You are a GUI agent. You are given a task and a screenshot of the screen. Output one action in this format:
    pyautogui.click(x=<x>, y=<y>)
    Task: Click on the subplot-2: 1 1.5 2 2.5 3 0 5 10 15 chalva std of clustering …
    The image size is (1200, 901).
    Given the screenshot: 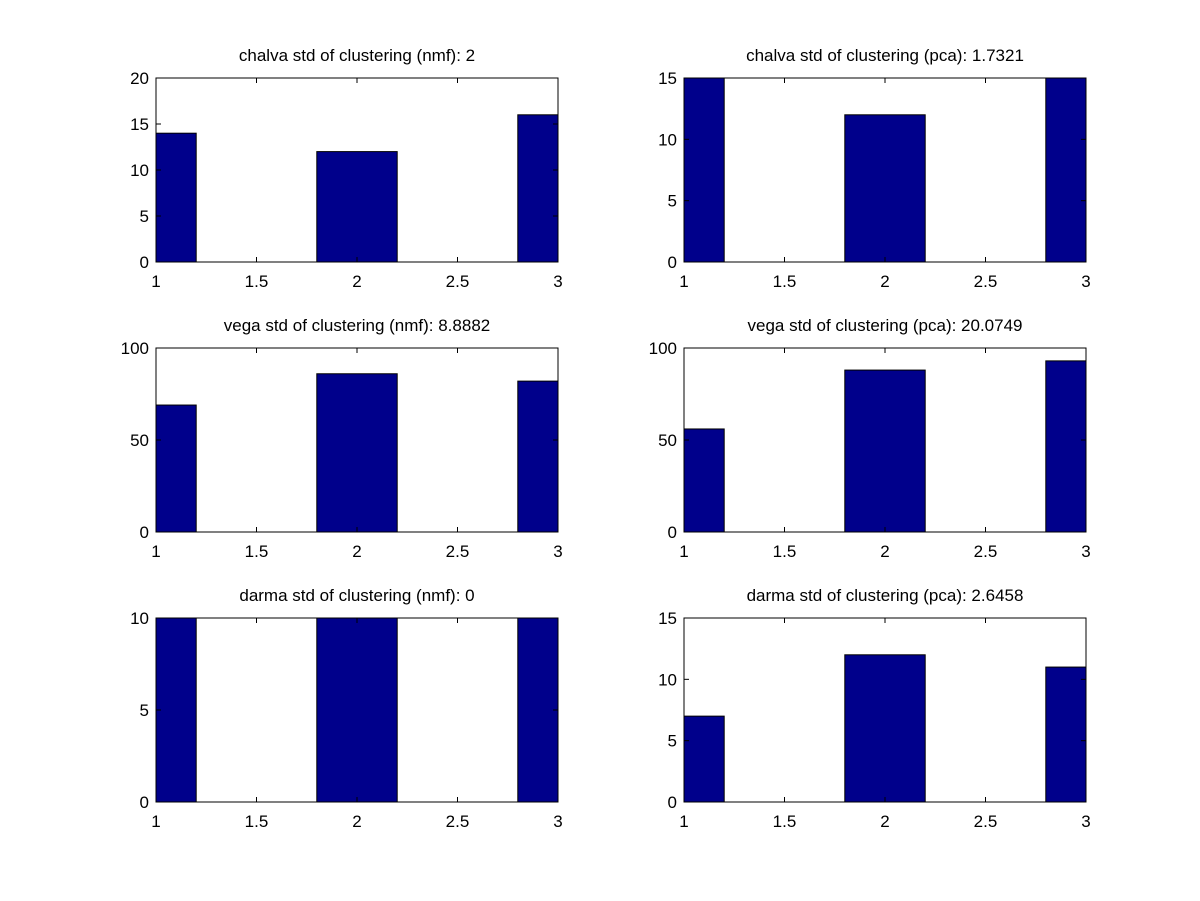 What is the action you would take?
    pyautogui.click(x=874, y=168)
    